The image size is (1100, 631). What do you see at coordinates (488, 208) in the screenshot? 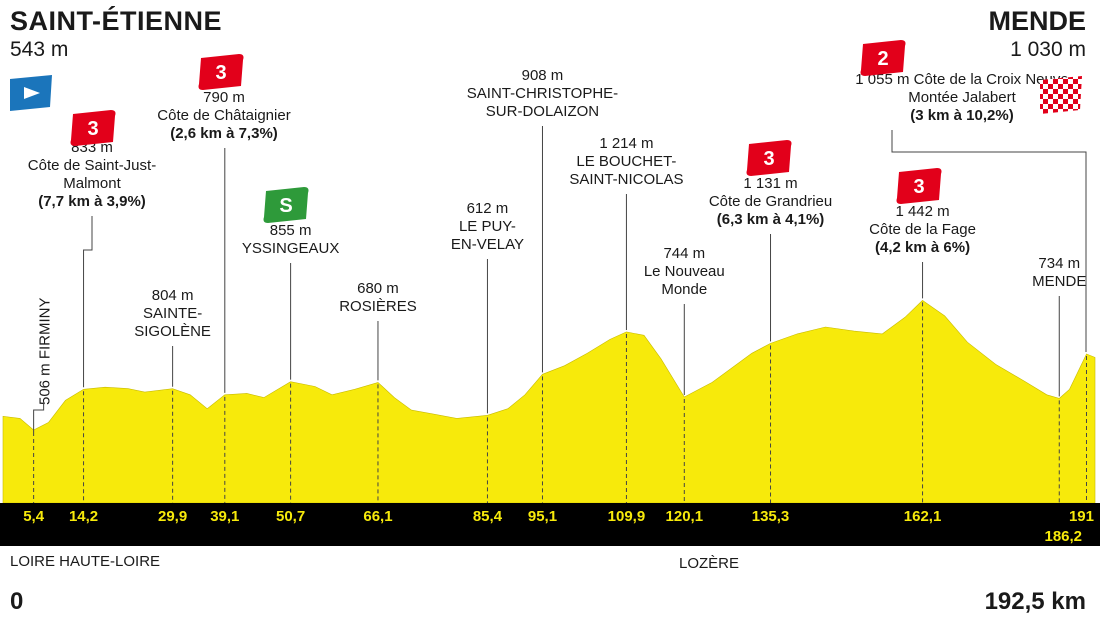
I see `annotation-line: 612 m` at bounding box center [488, 208].